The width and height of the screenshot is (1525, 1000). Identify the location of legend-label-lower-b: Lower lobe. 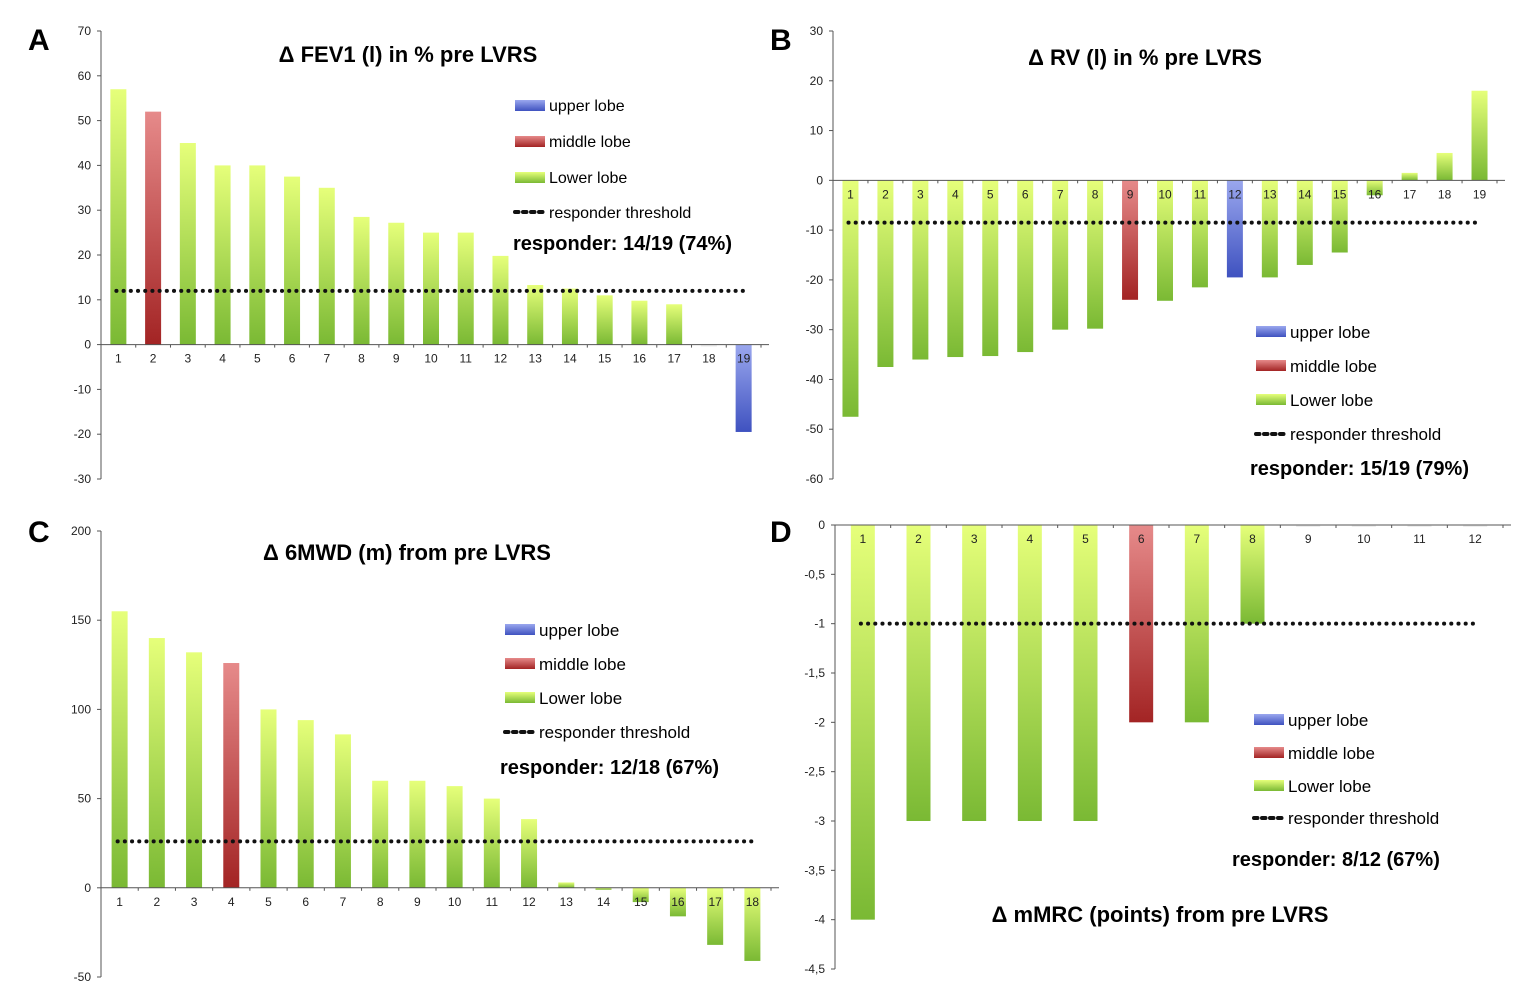
(1331, 400).